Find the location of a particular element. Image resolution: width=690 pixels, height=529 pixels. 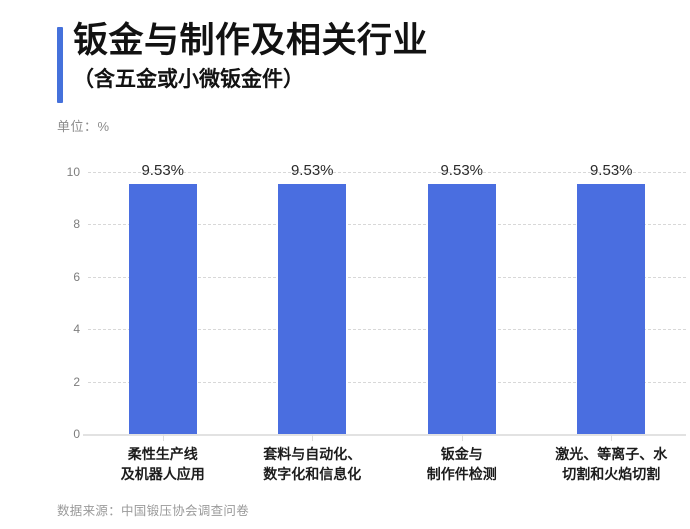

title-accent-bar is located at coordinates (60, 65).